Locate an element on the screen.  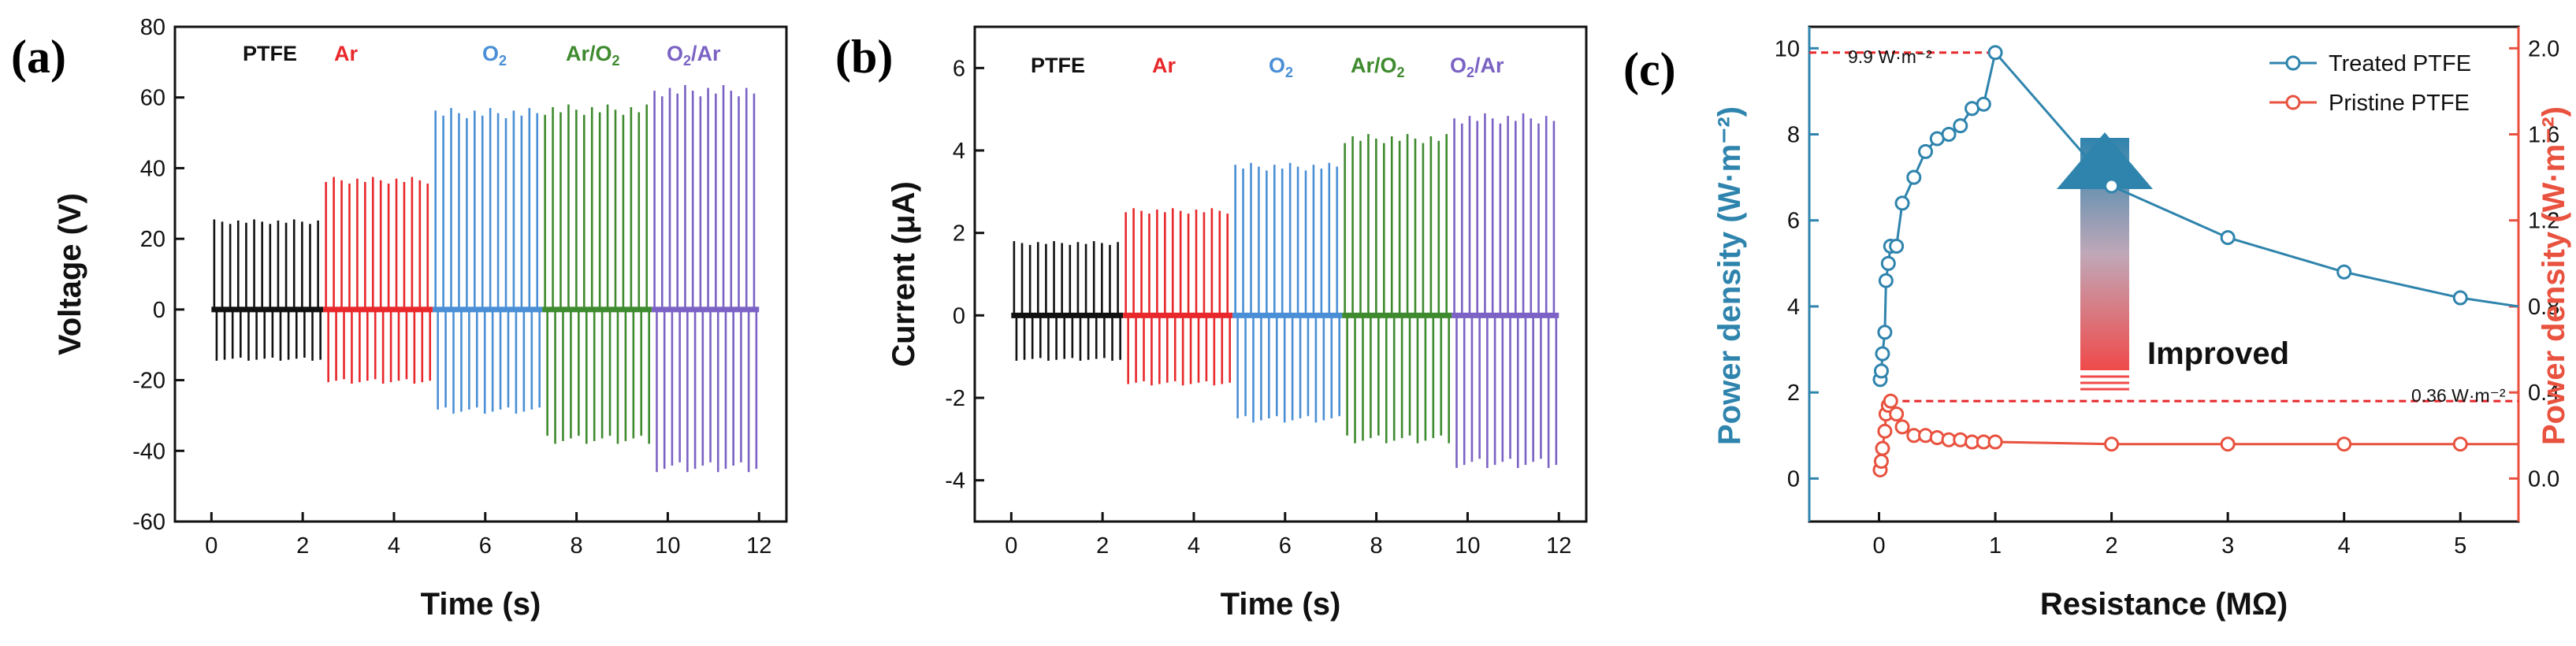
b-series-ar is located at coordinates (1178, 297).